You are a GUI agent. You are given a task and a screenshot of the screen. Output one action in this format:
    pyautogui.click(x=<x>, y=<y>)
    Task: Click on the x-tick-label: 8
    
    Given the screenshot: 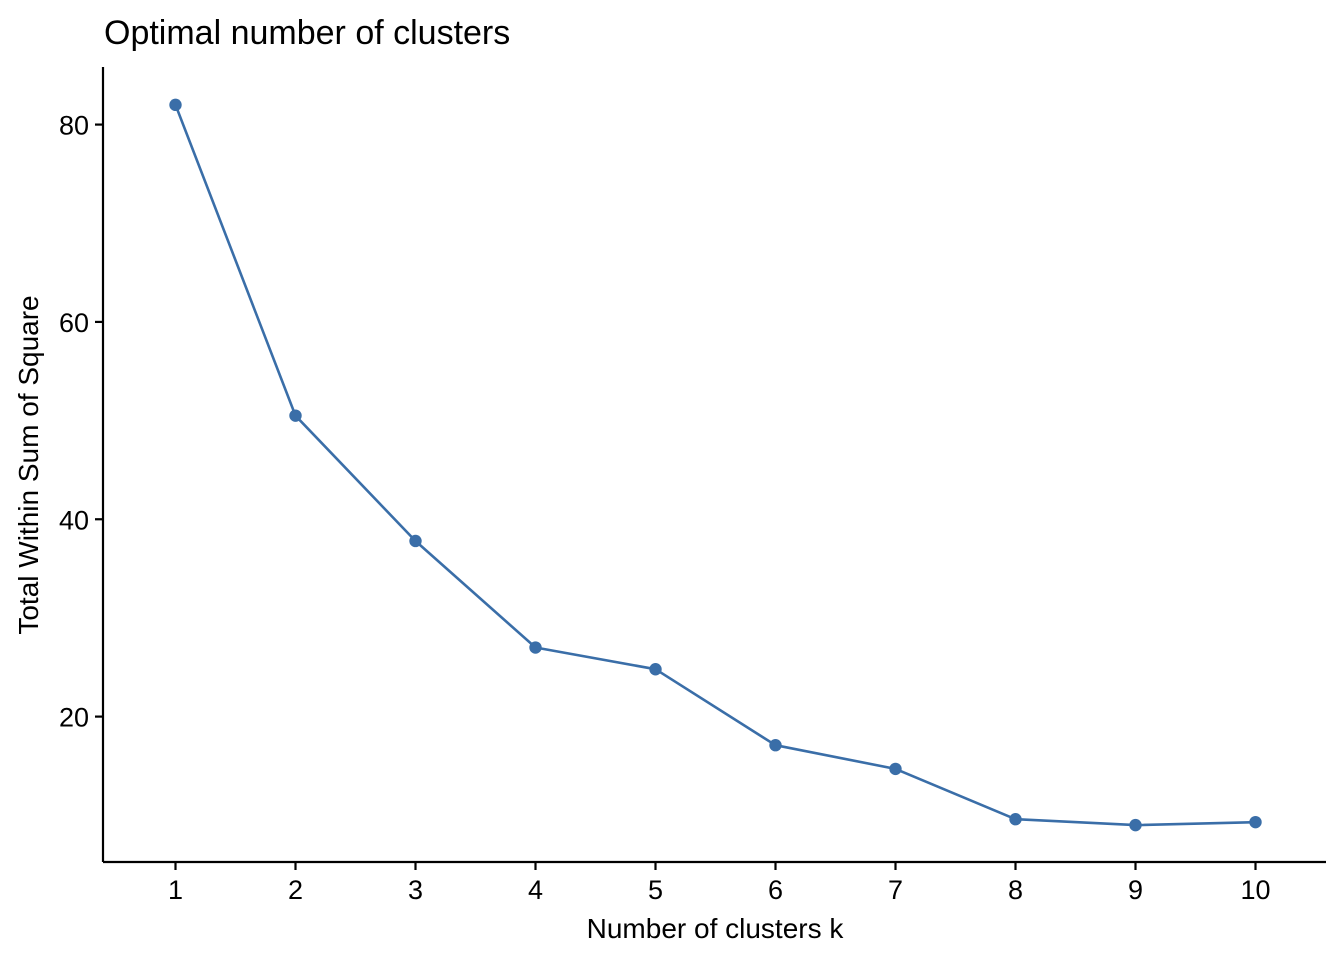 What is the action you would take?
    pyautogui.click(x=1015, y=890)
    